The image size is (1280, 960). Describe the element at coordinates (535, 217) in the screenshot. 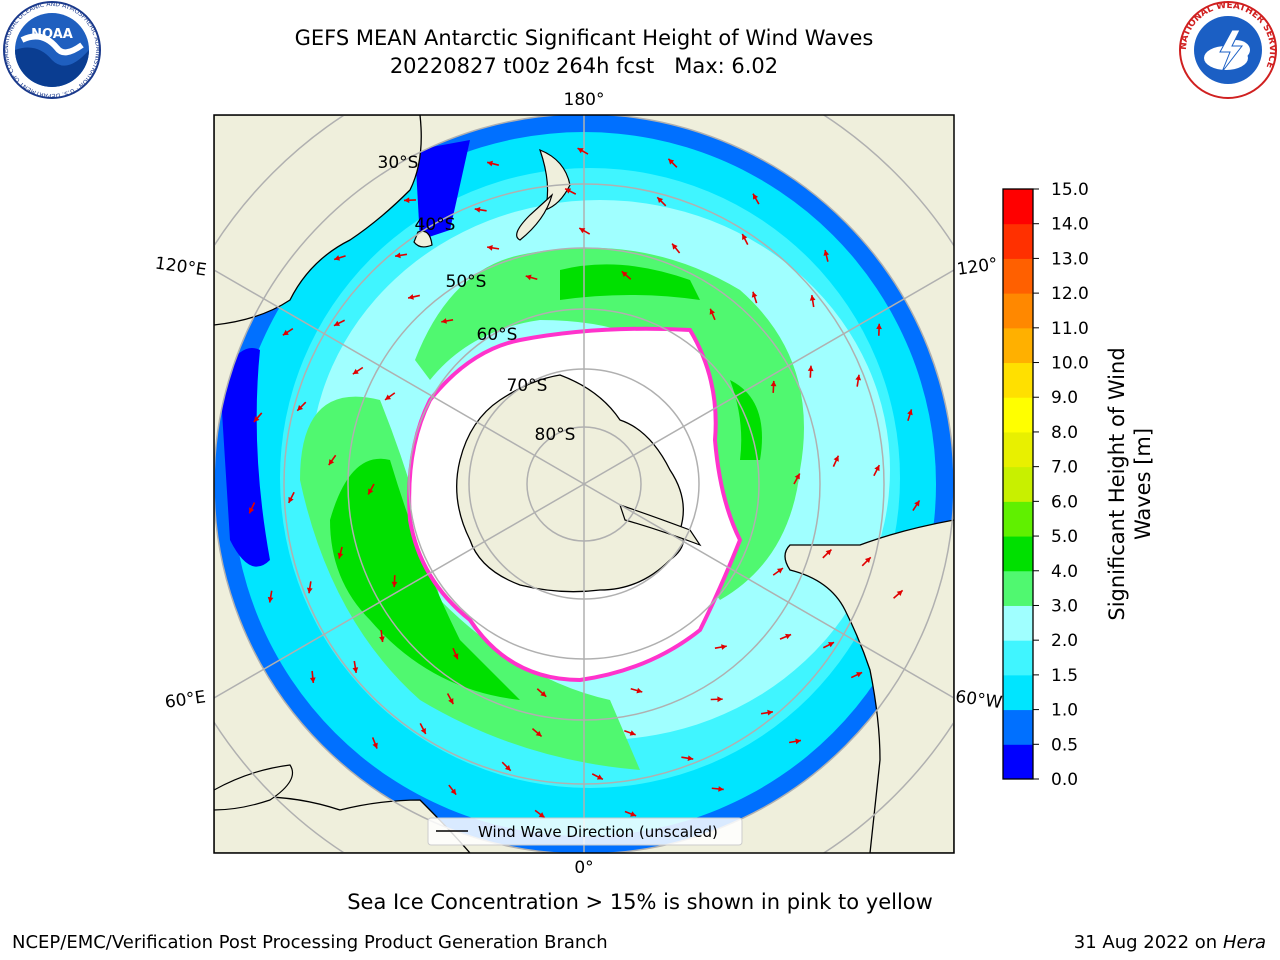

I see `new-zealand-south` at that location.